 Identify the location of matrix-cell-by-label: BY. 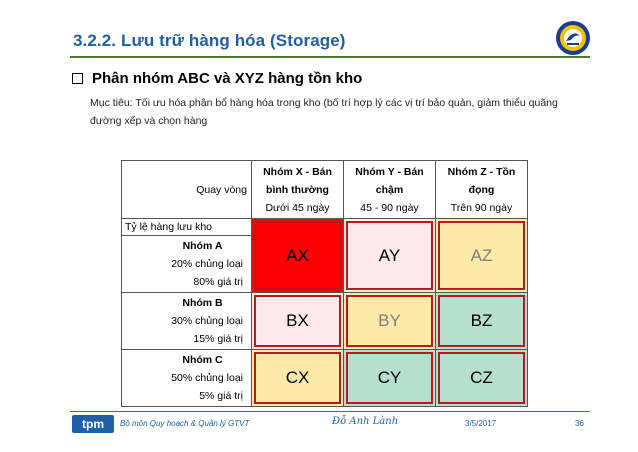
(389, 321).